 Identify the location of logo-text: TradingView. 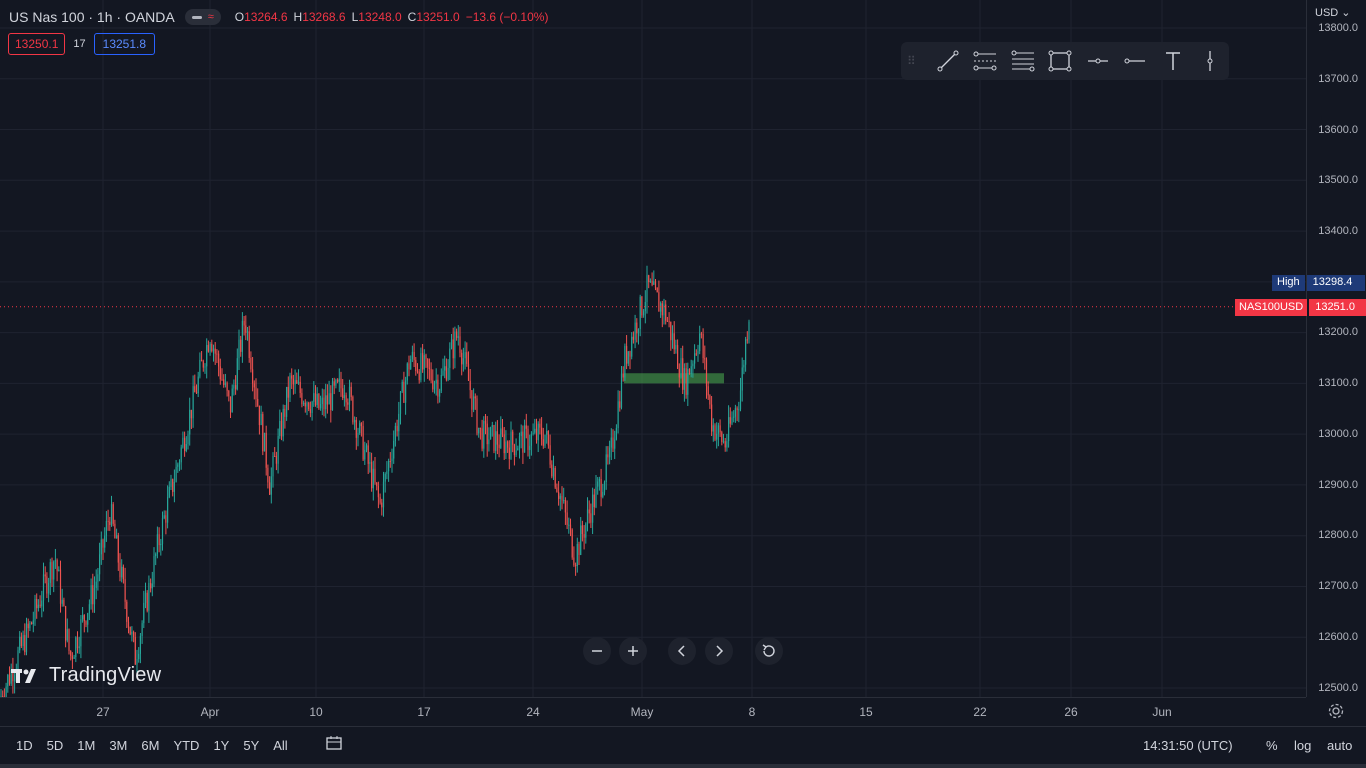
(105, 675).